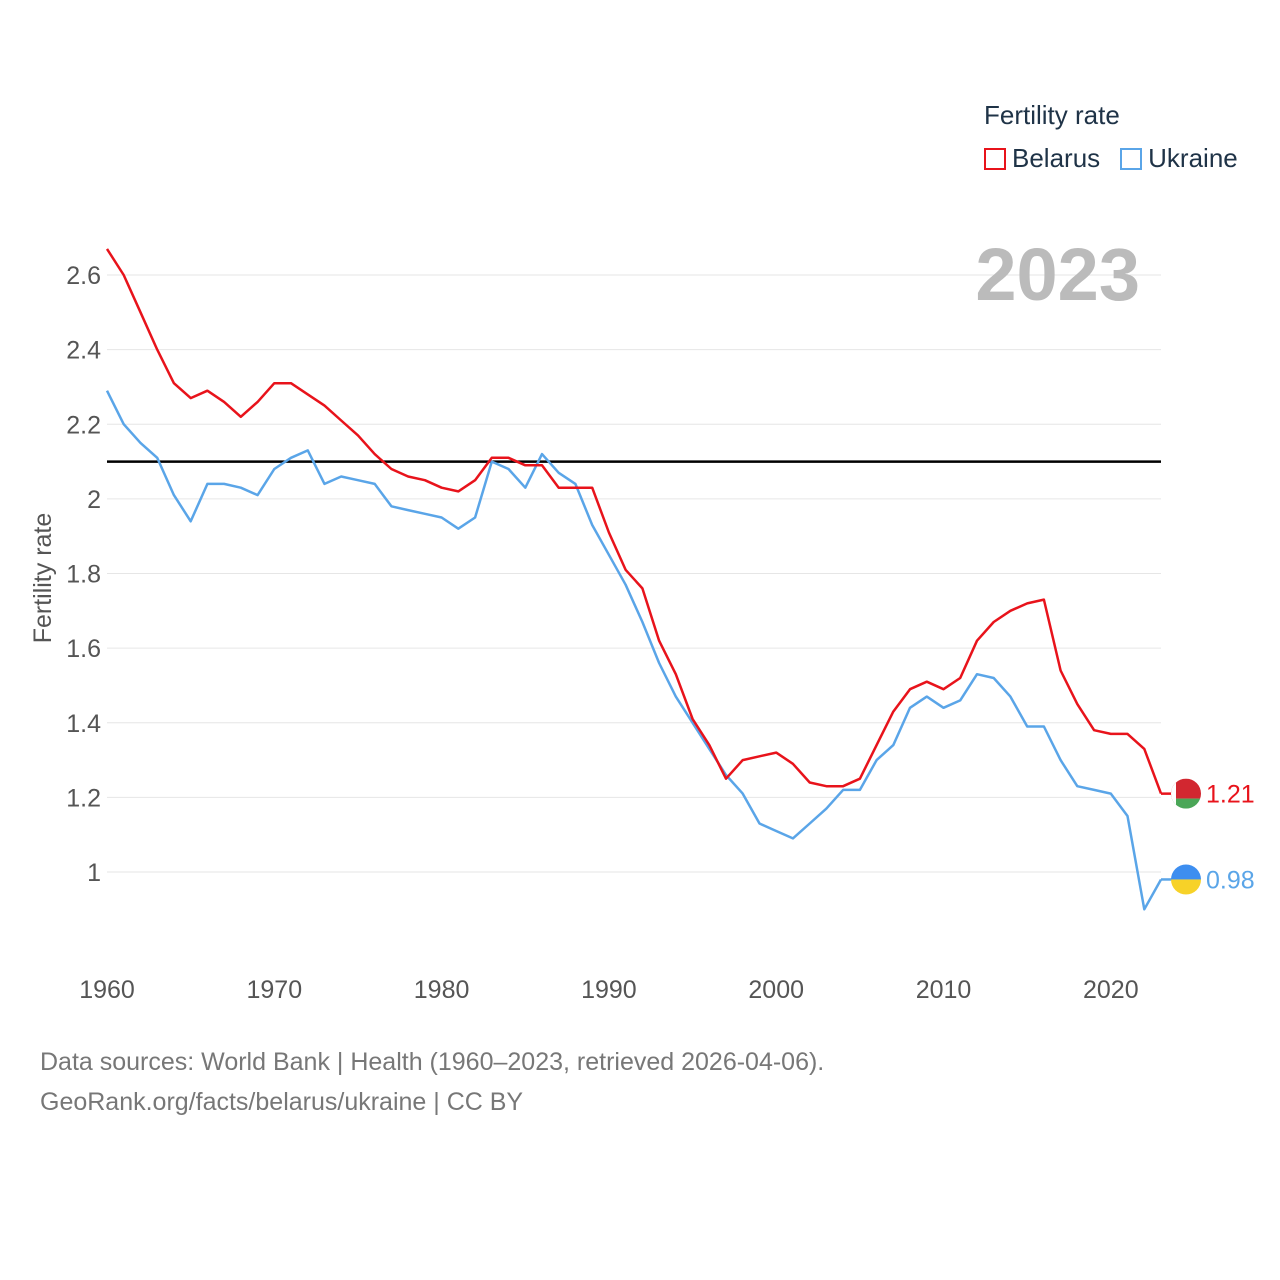  What do you see at coordinates (1186, 793) in the screenshot?
I see `flag-belarus-icon` at bounding box center [1186, 793].